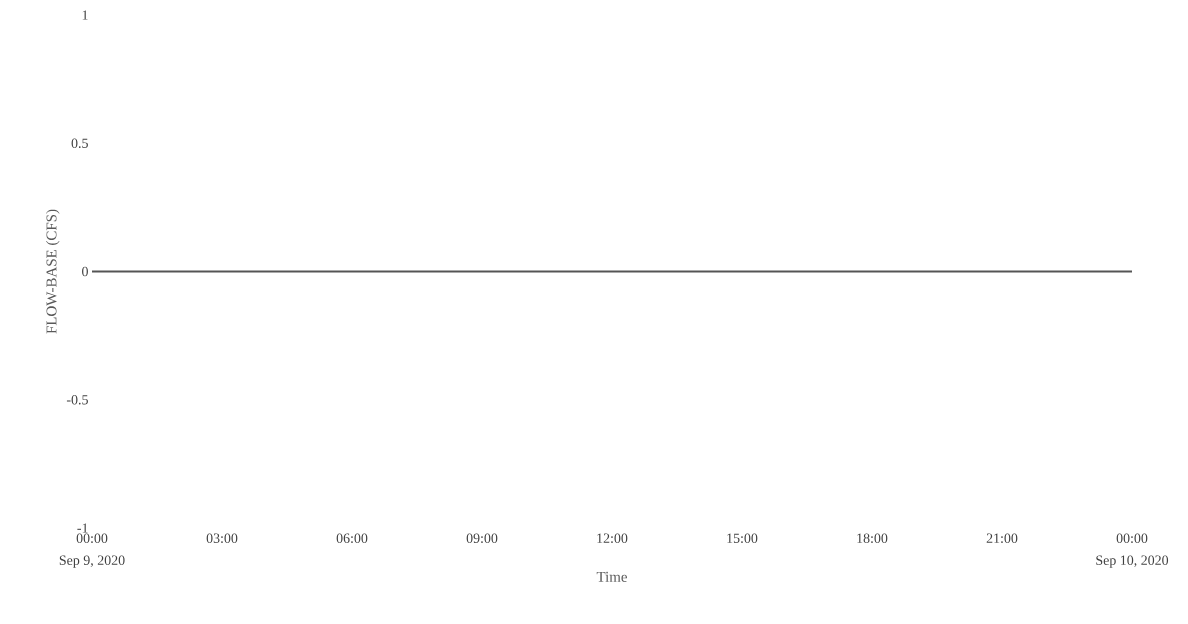 The height and width of the screenshot is (624, 1188). Describe the element at coordinates (82, 528) in the screenshot. I see `y-tick-label: -1` at that location.